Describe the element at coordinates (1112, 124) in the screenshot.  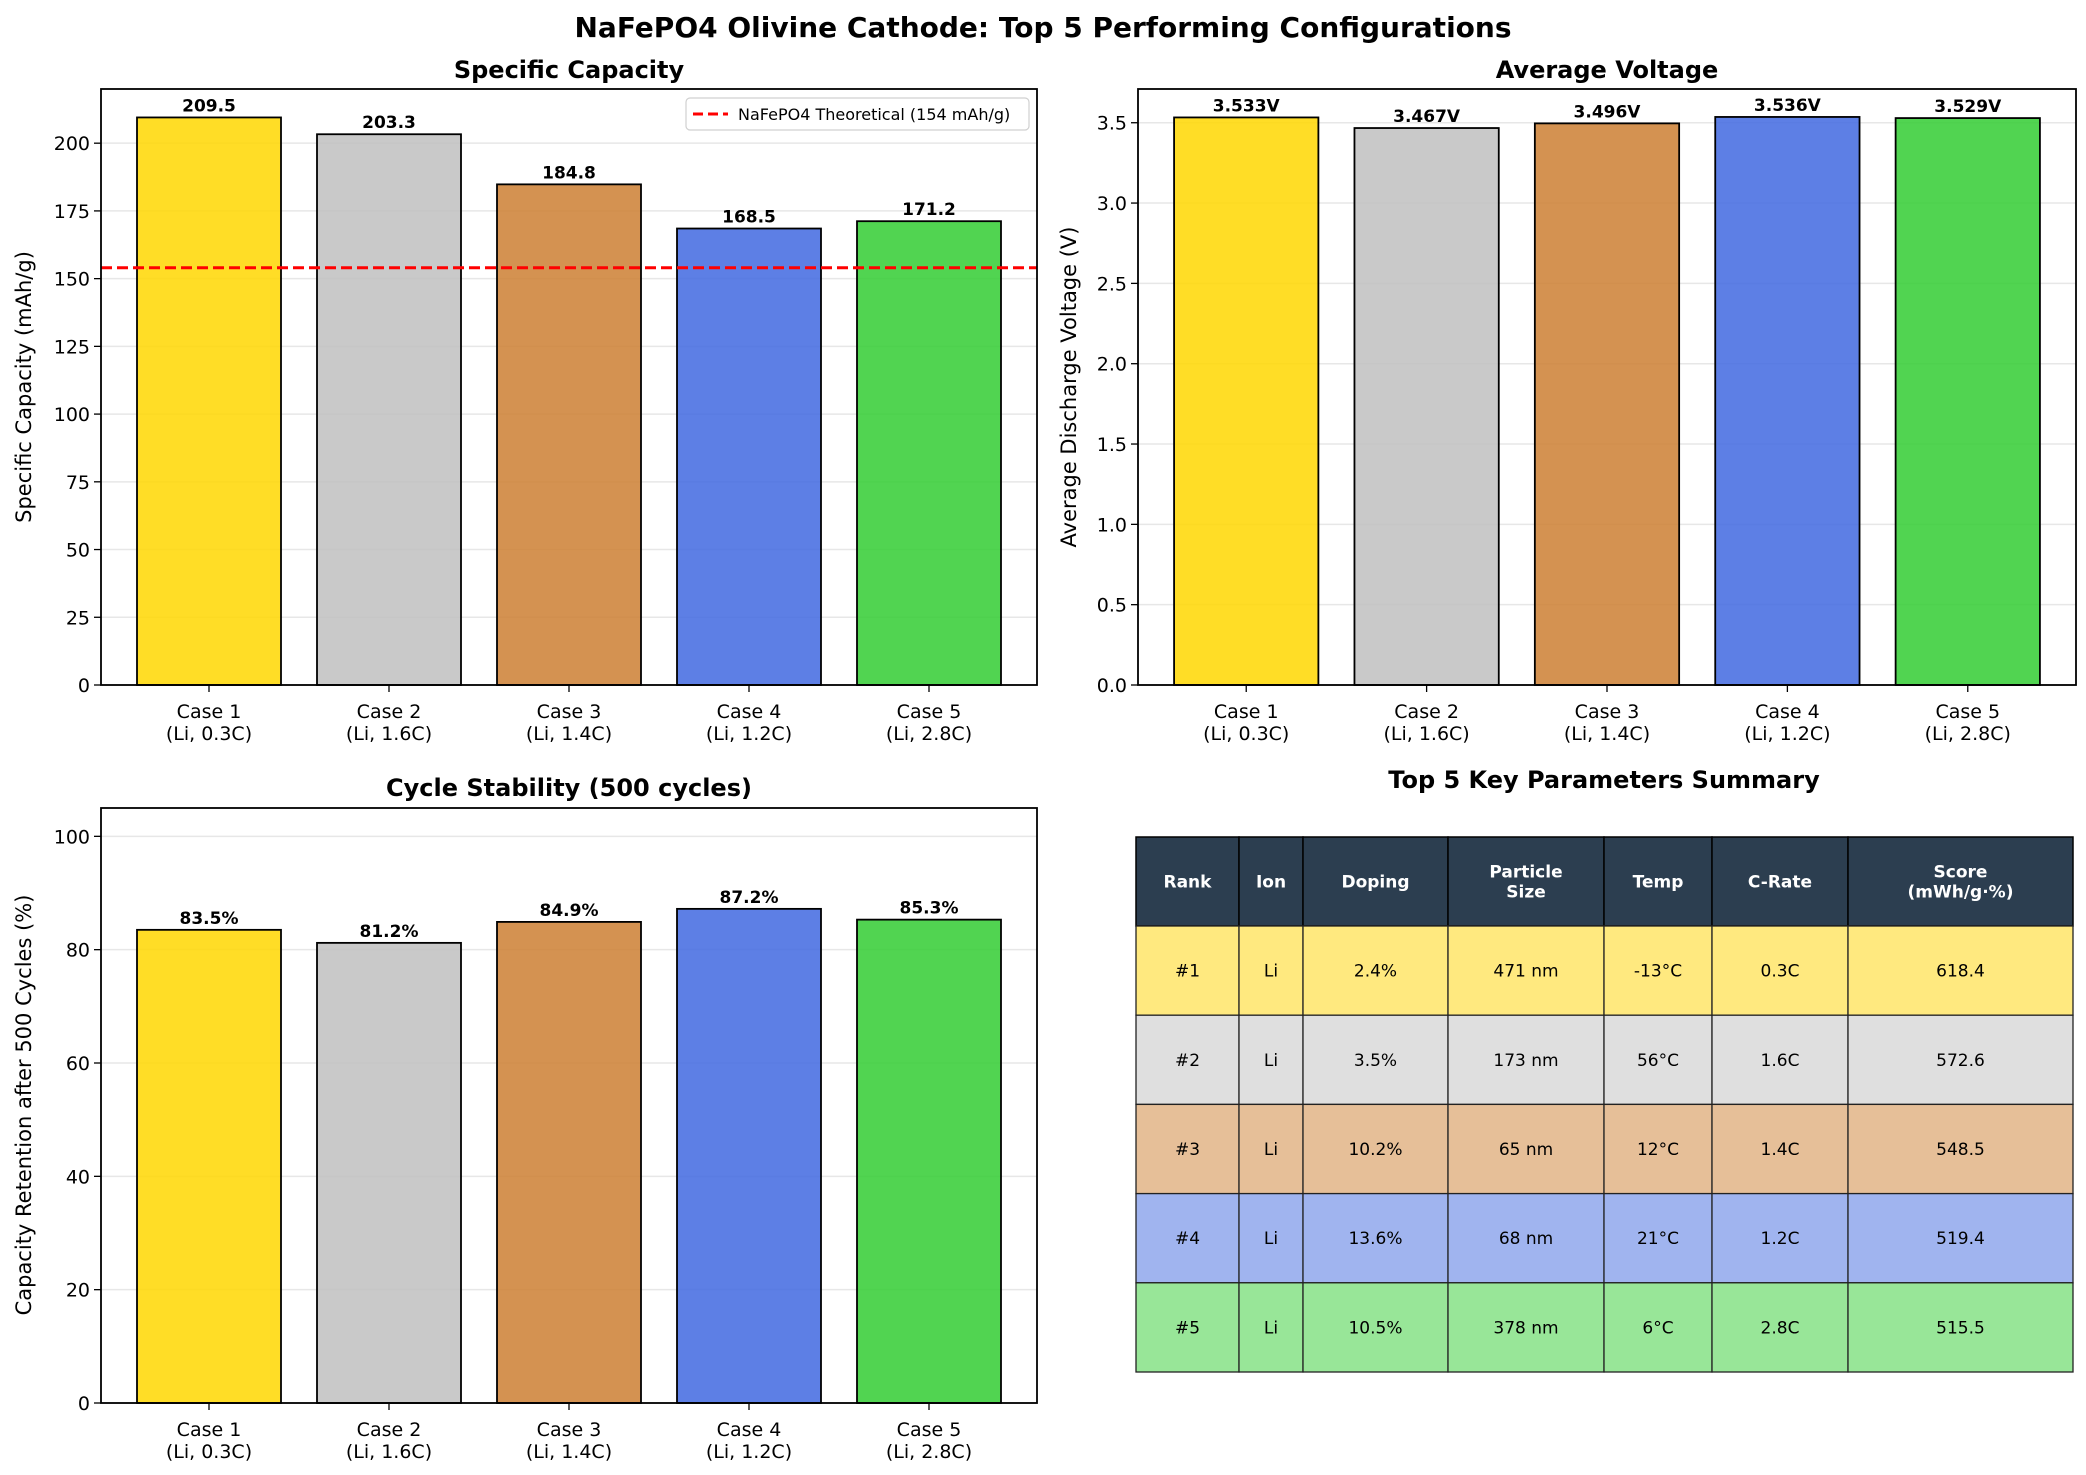
I see `y-tick-label: 3.5` at that location.